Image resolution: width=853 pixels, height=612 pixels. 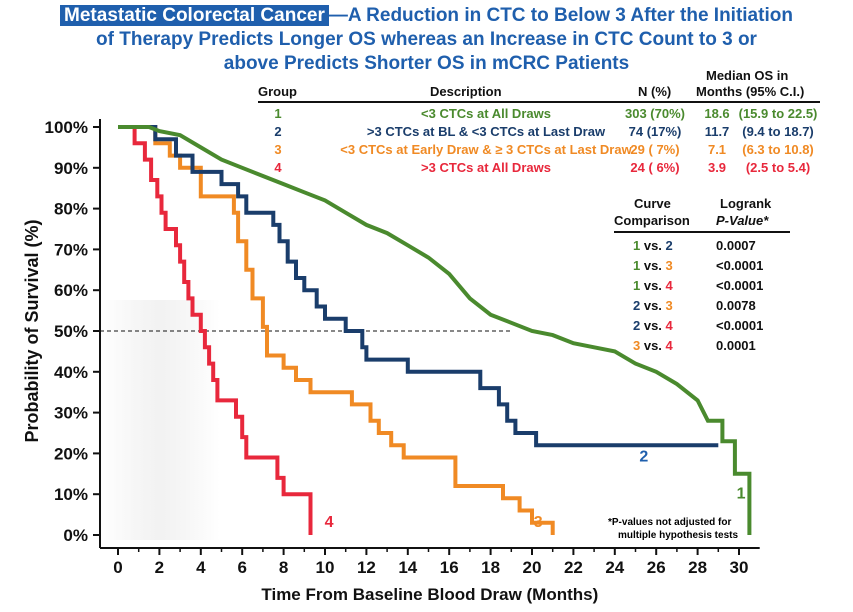 What do you see at coordinates (490, 567) in the screenshot?
I see `x-tick-label: 18` at bounding box center [490, 567].